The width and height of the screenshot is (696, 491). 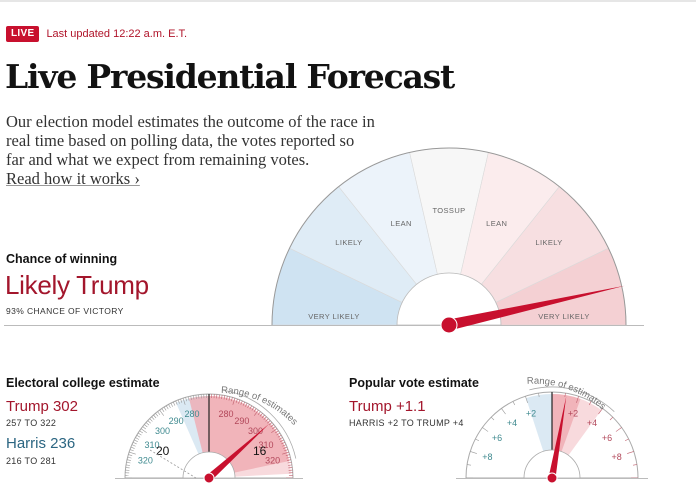 What do you see at coordinates (387, 406) in the screenshot?
I see `popular-headline: Trump +1.1` at bounding box center [387, 406].